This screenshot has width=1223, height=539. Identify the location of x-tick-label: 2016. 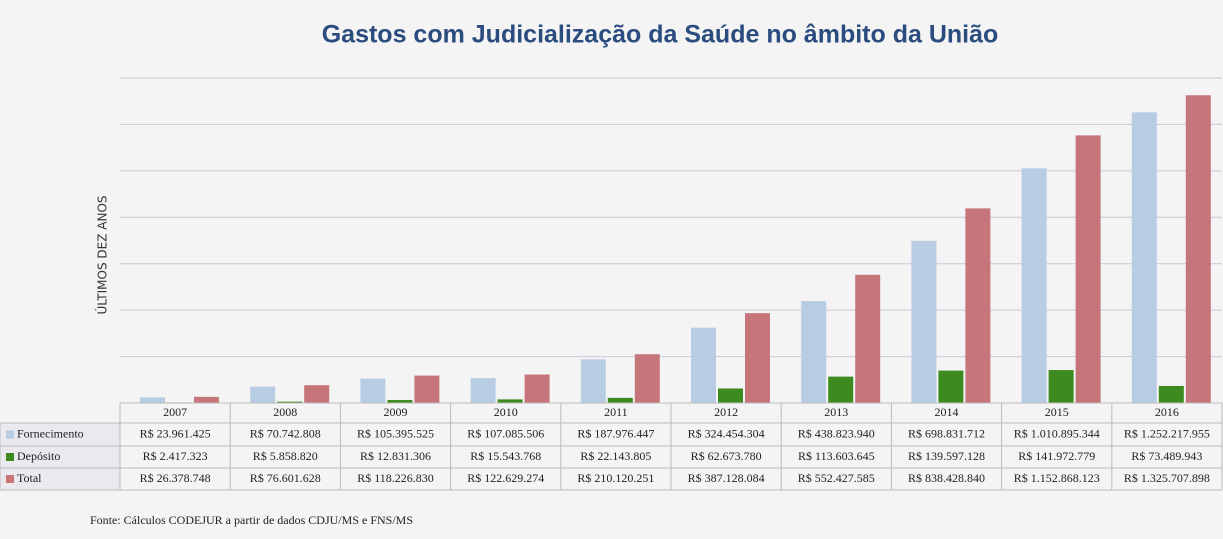
(1167, 412).